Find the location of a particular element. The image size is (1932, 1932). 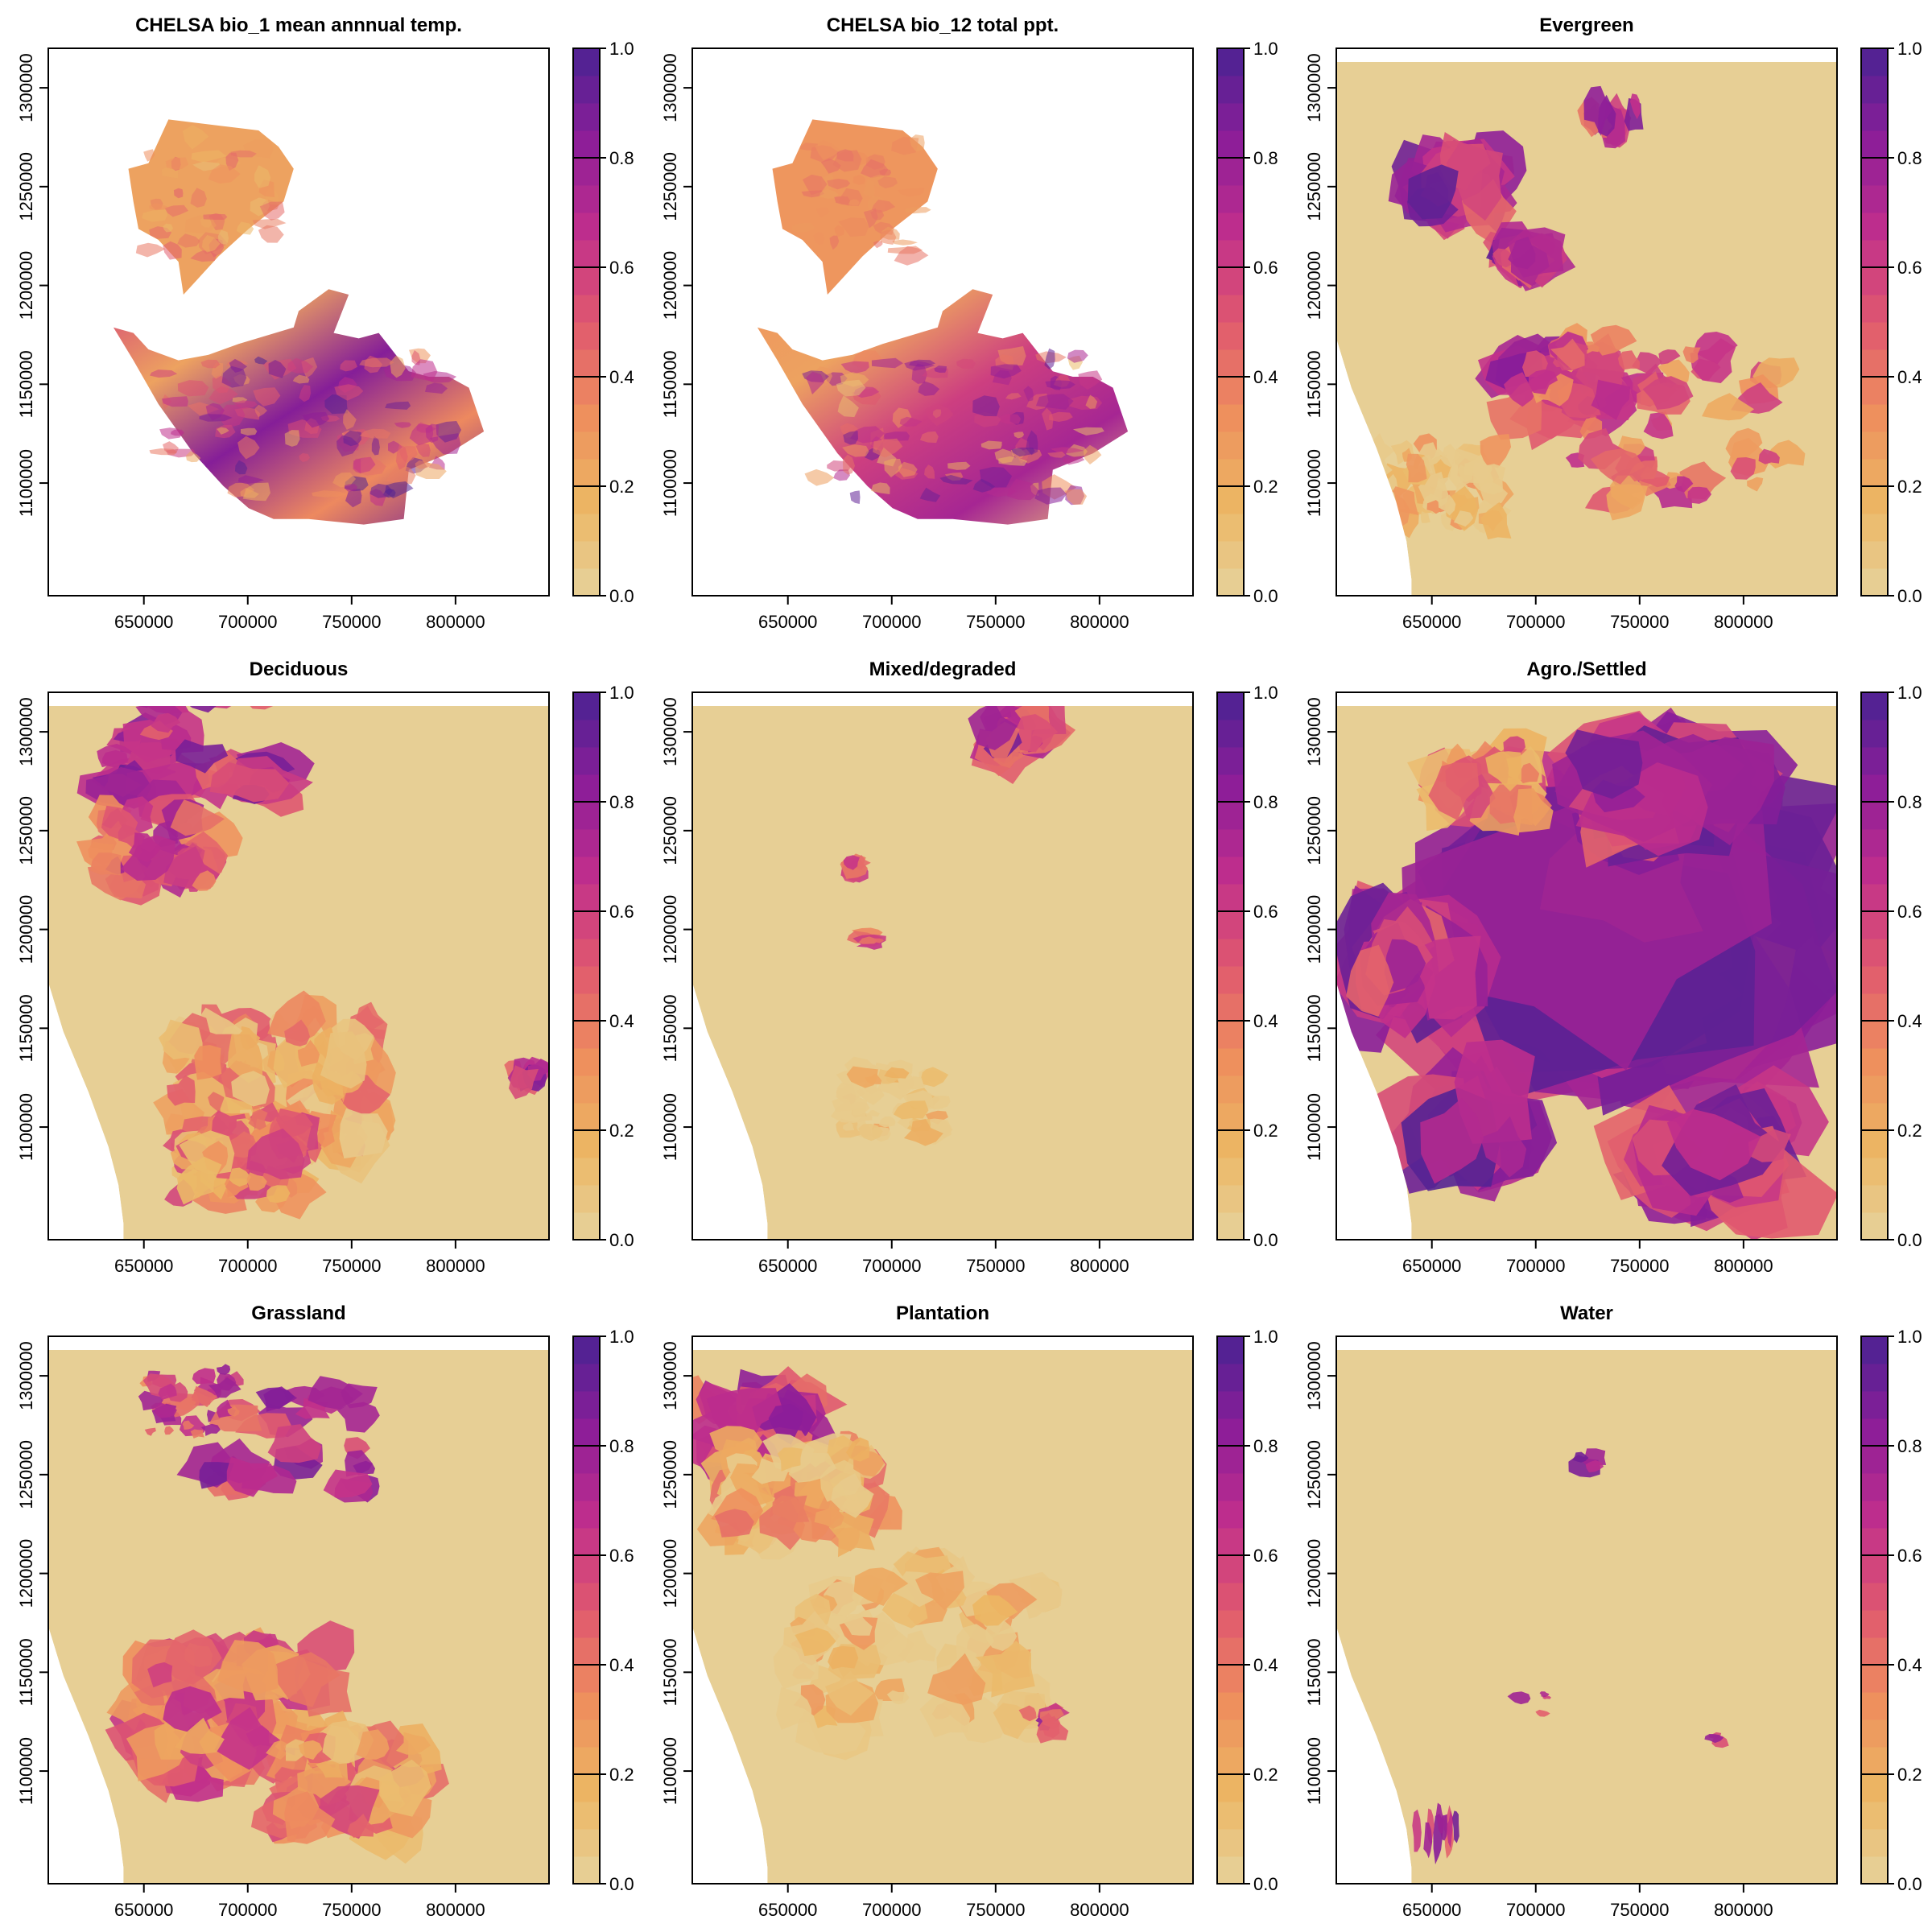

y-tick-label: 1200000 is located at coordinates (26, 1573).